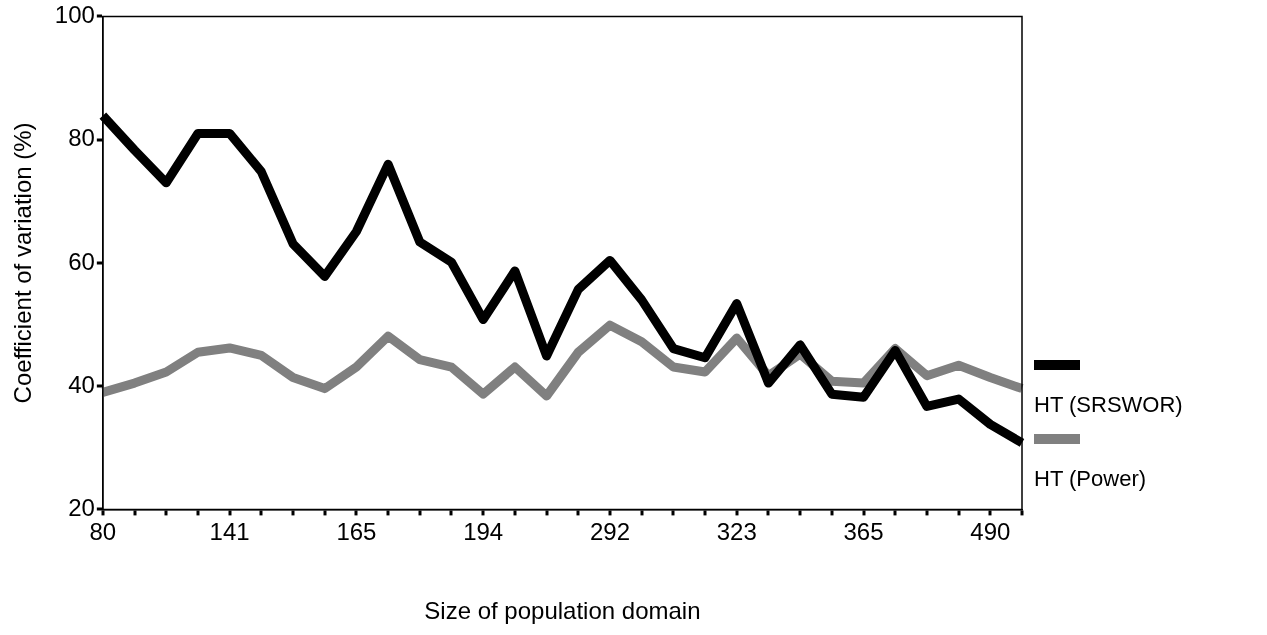 This screenshot has width=1267, height=635. I want to click on y-axis-title: Coefficient of variation (%), so click(23, 263).